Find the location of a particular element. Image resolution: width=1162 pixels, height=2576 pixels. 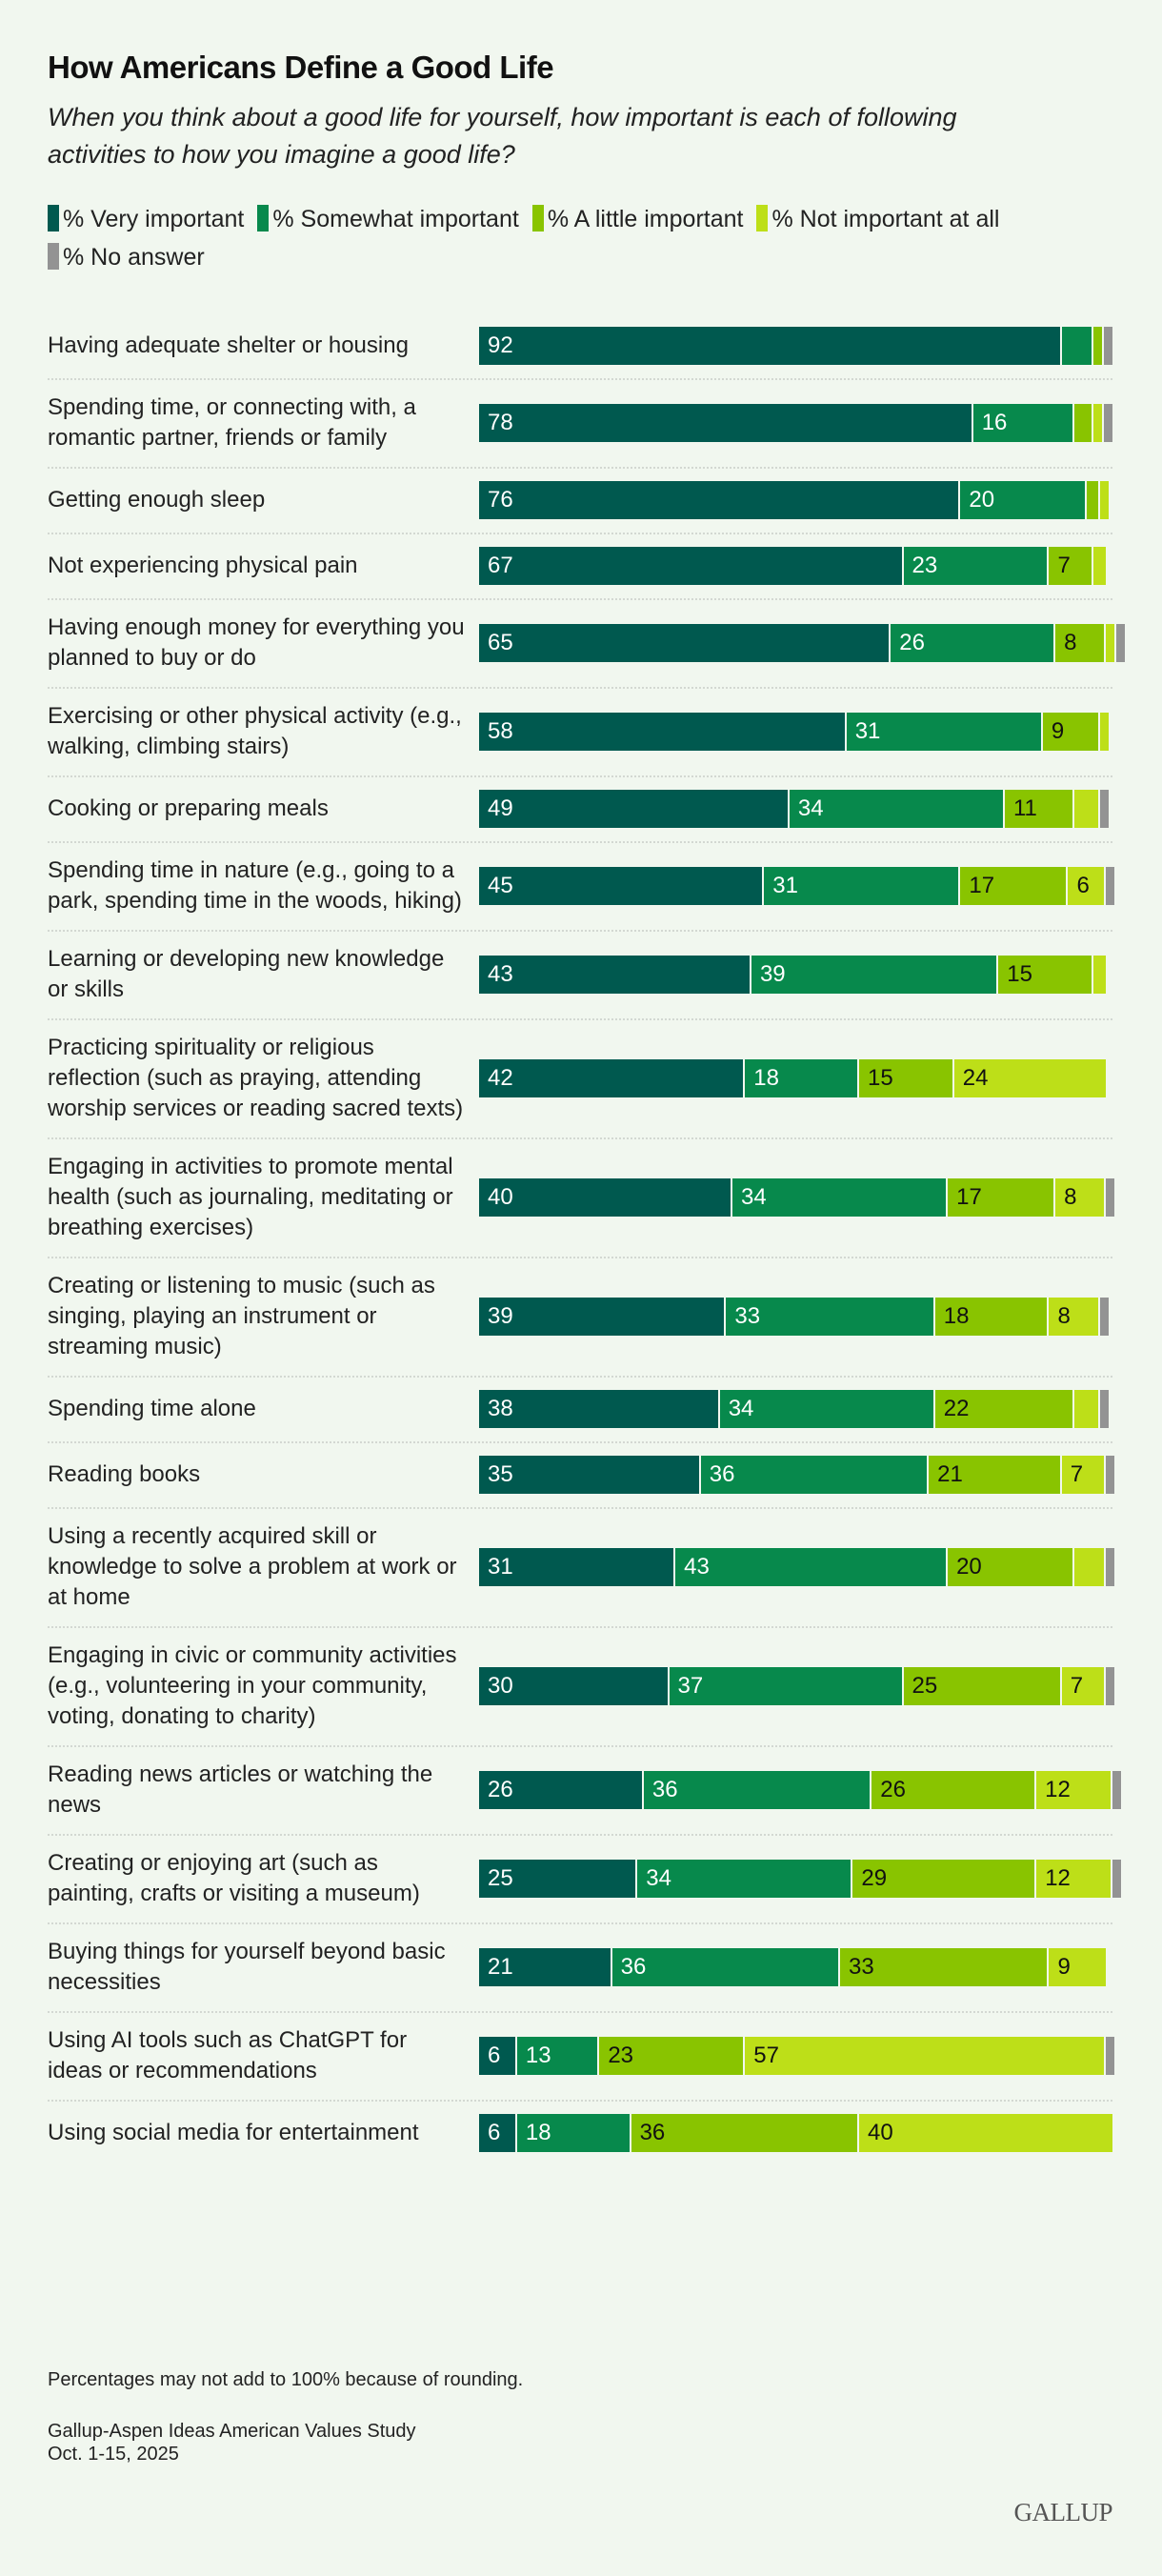

data-label: 6 is located at coordinates (494, 2055).